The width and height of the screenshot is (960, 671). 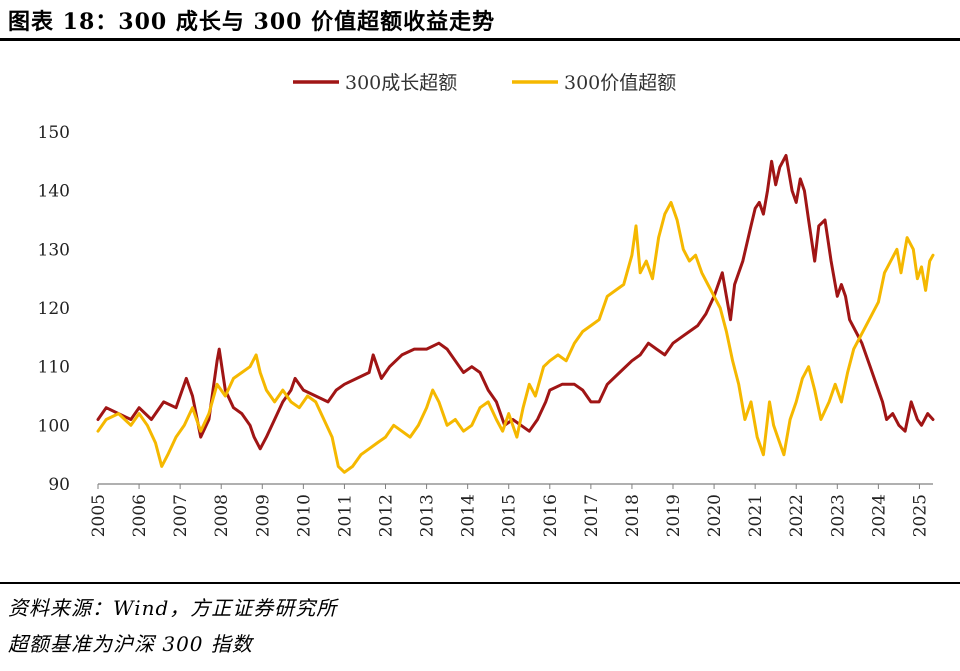 What do you see at coordinates (484, 83) in the screenshot?
I see `legend: 300成长超额 300价值超额` at bounding box center [484, 83].